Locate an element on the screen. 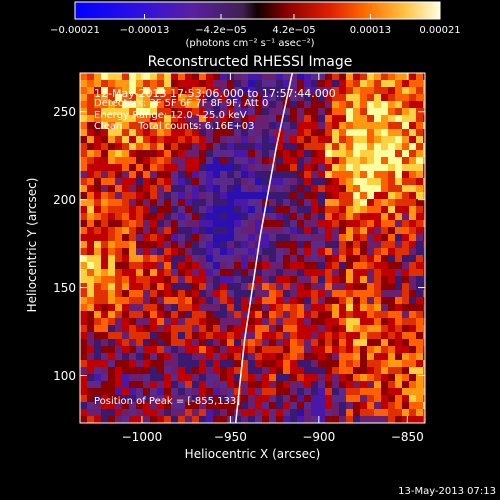  y-tick-label: 100 is located at coordinates (64, 375).